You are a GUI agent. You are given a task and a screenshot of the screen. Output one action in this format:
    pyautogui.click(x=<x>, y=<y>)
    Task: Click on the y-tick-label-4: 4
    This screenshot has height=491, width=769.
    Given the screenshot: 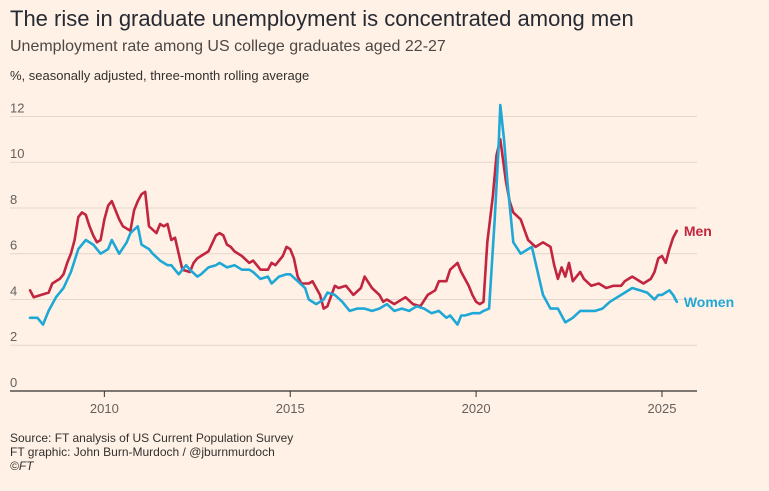 What is the action you would take?
    pyautogui.click(x=13, y=290)
    